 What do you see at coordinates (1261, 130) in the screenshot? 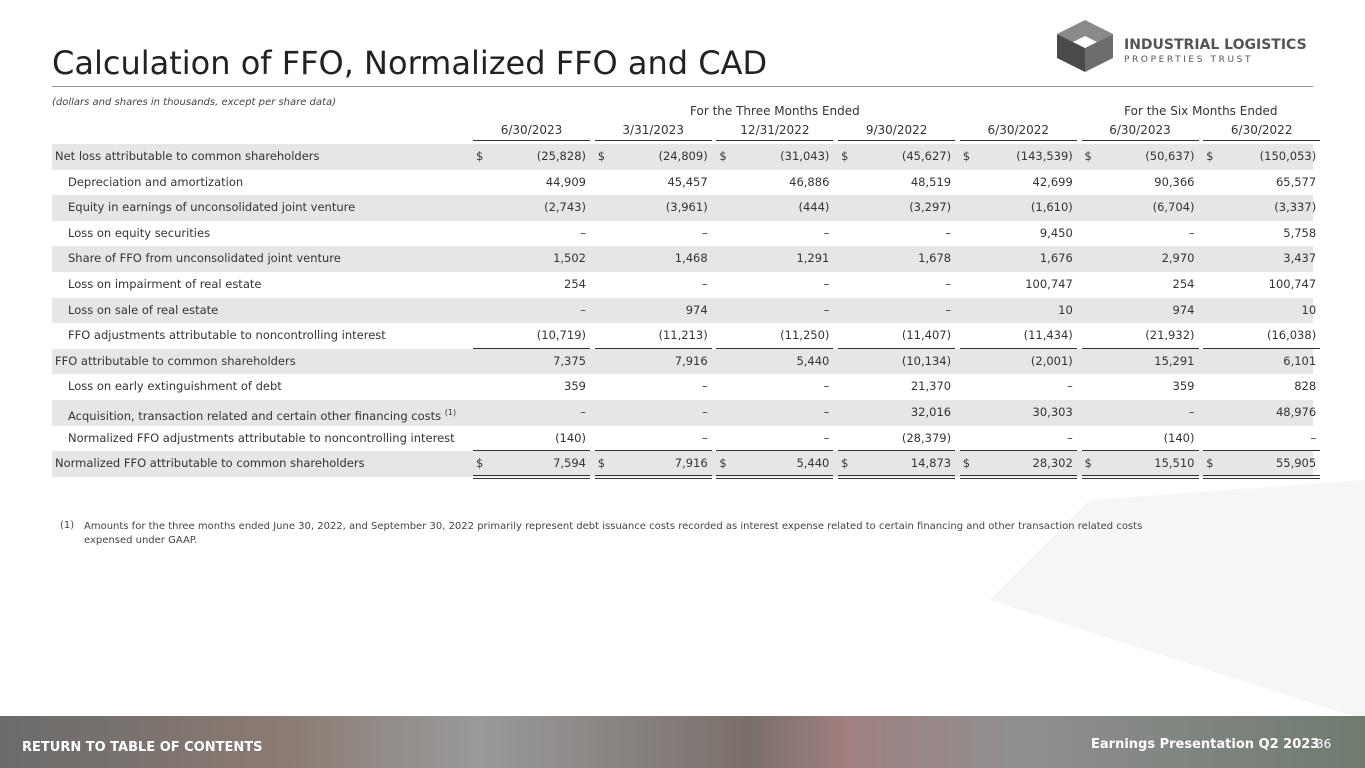
I see `column-header: 6/30/2022` at bounding box center [1261, 130].